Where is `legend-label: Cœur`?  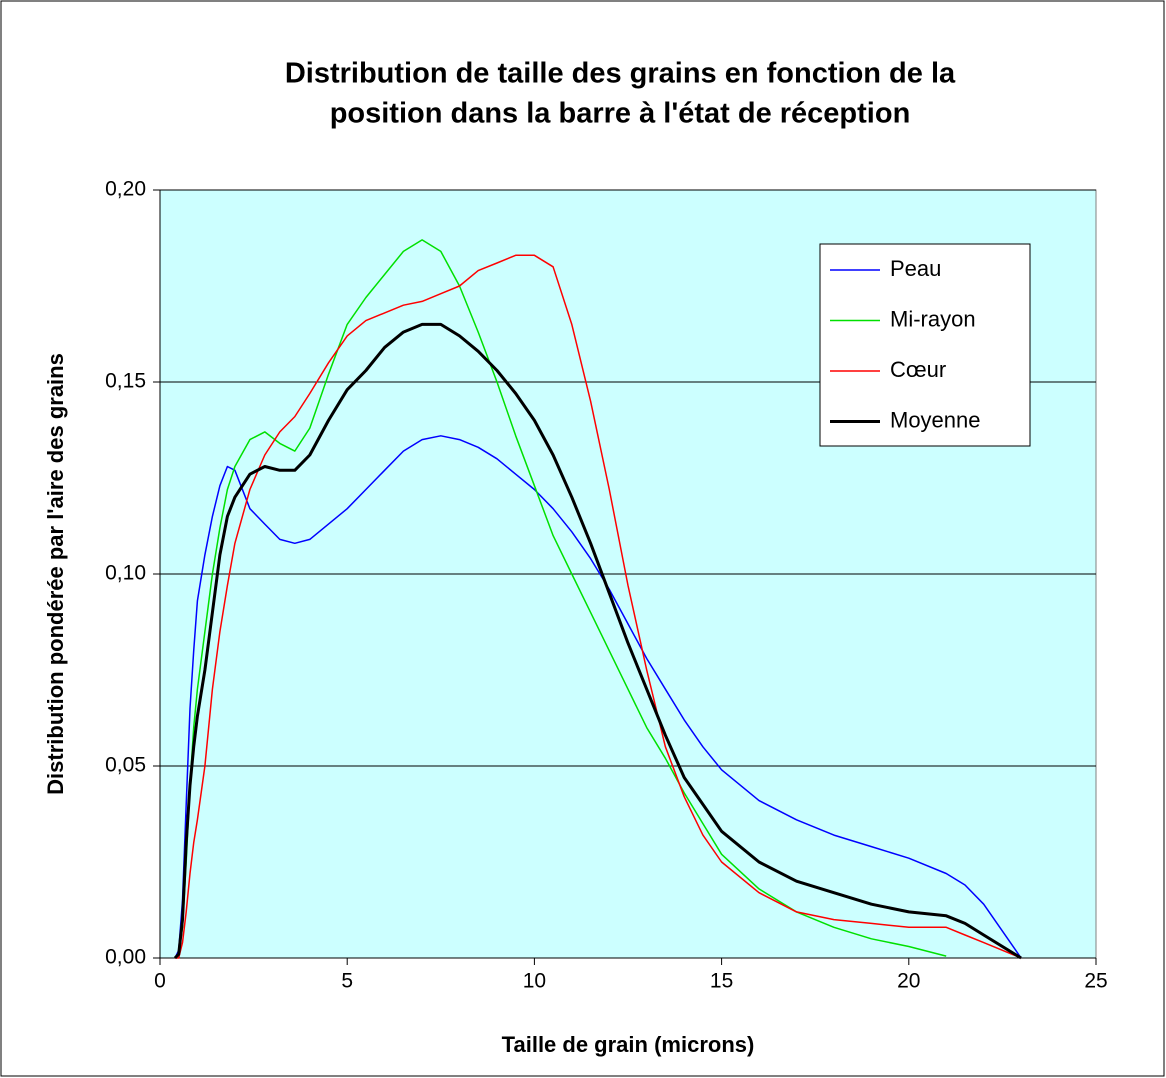 legend-label: Cœur is located at coordinates (918, 369).